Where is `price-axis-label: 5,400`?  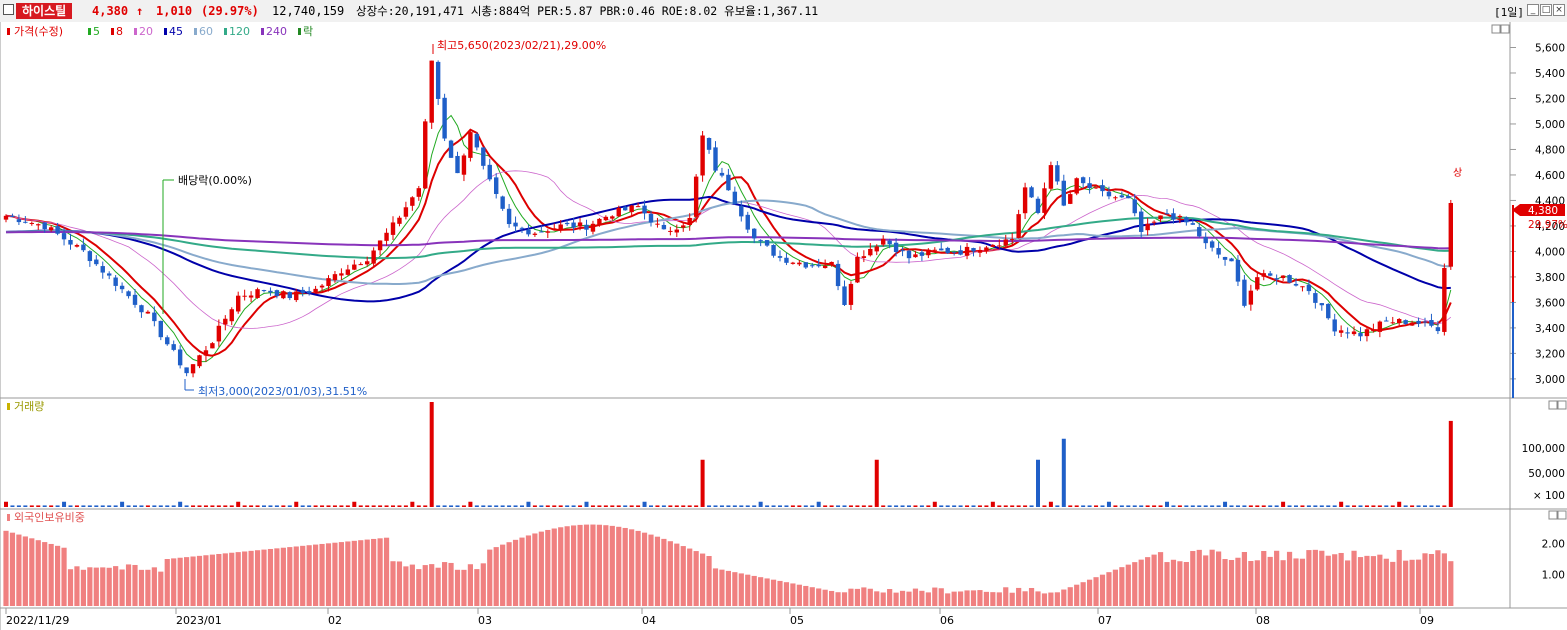 price-axis-label: 5,400 is located at coordinates (1550, 74).